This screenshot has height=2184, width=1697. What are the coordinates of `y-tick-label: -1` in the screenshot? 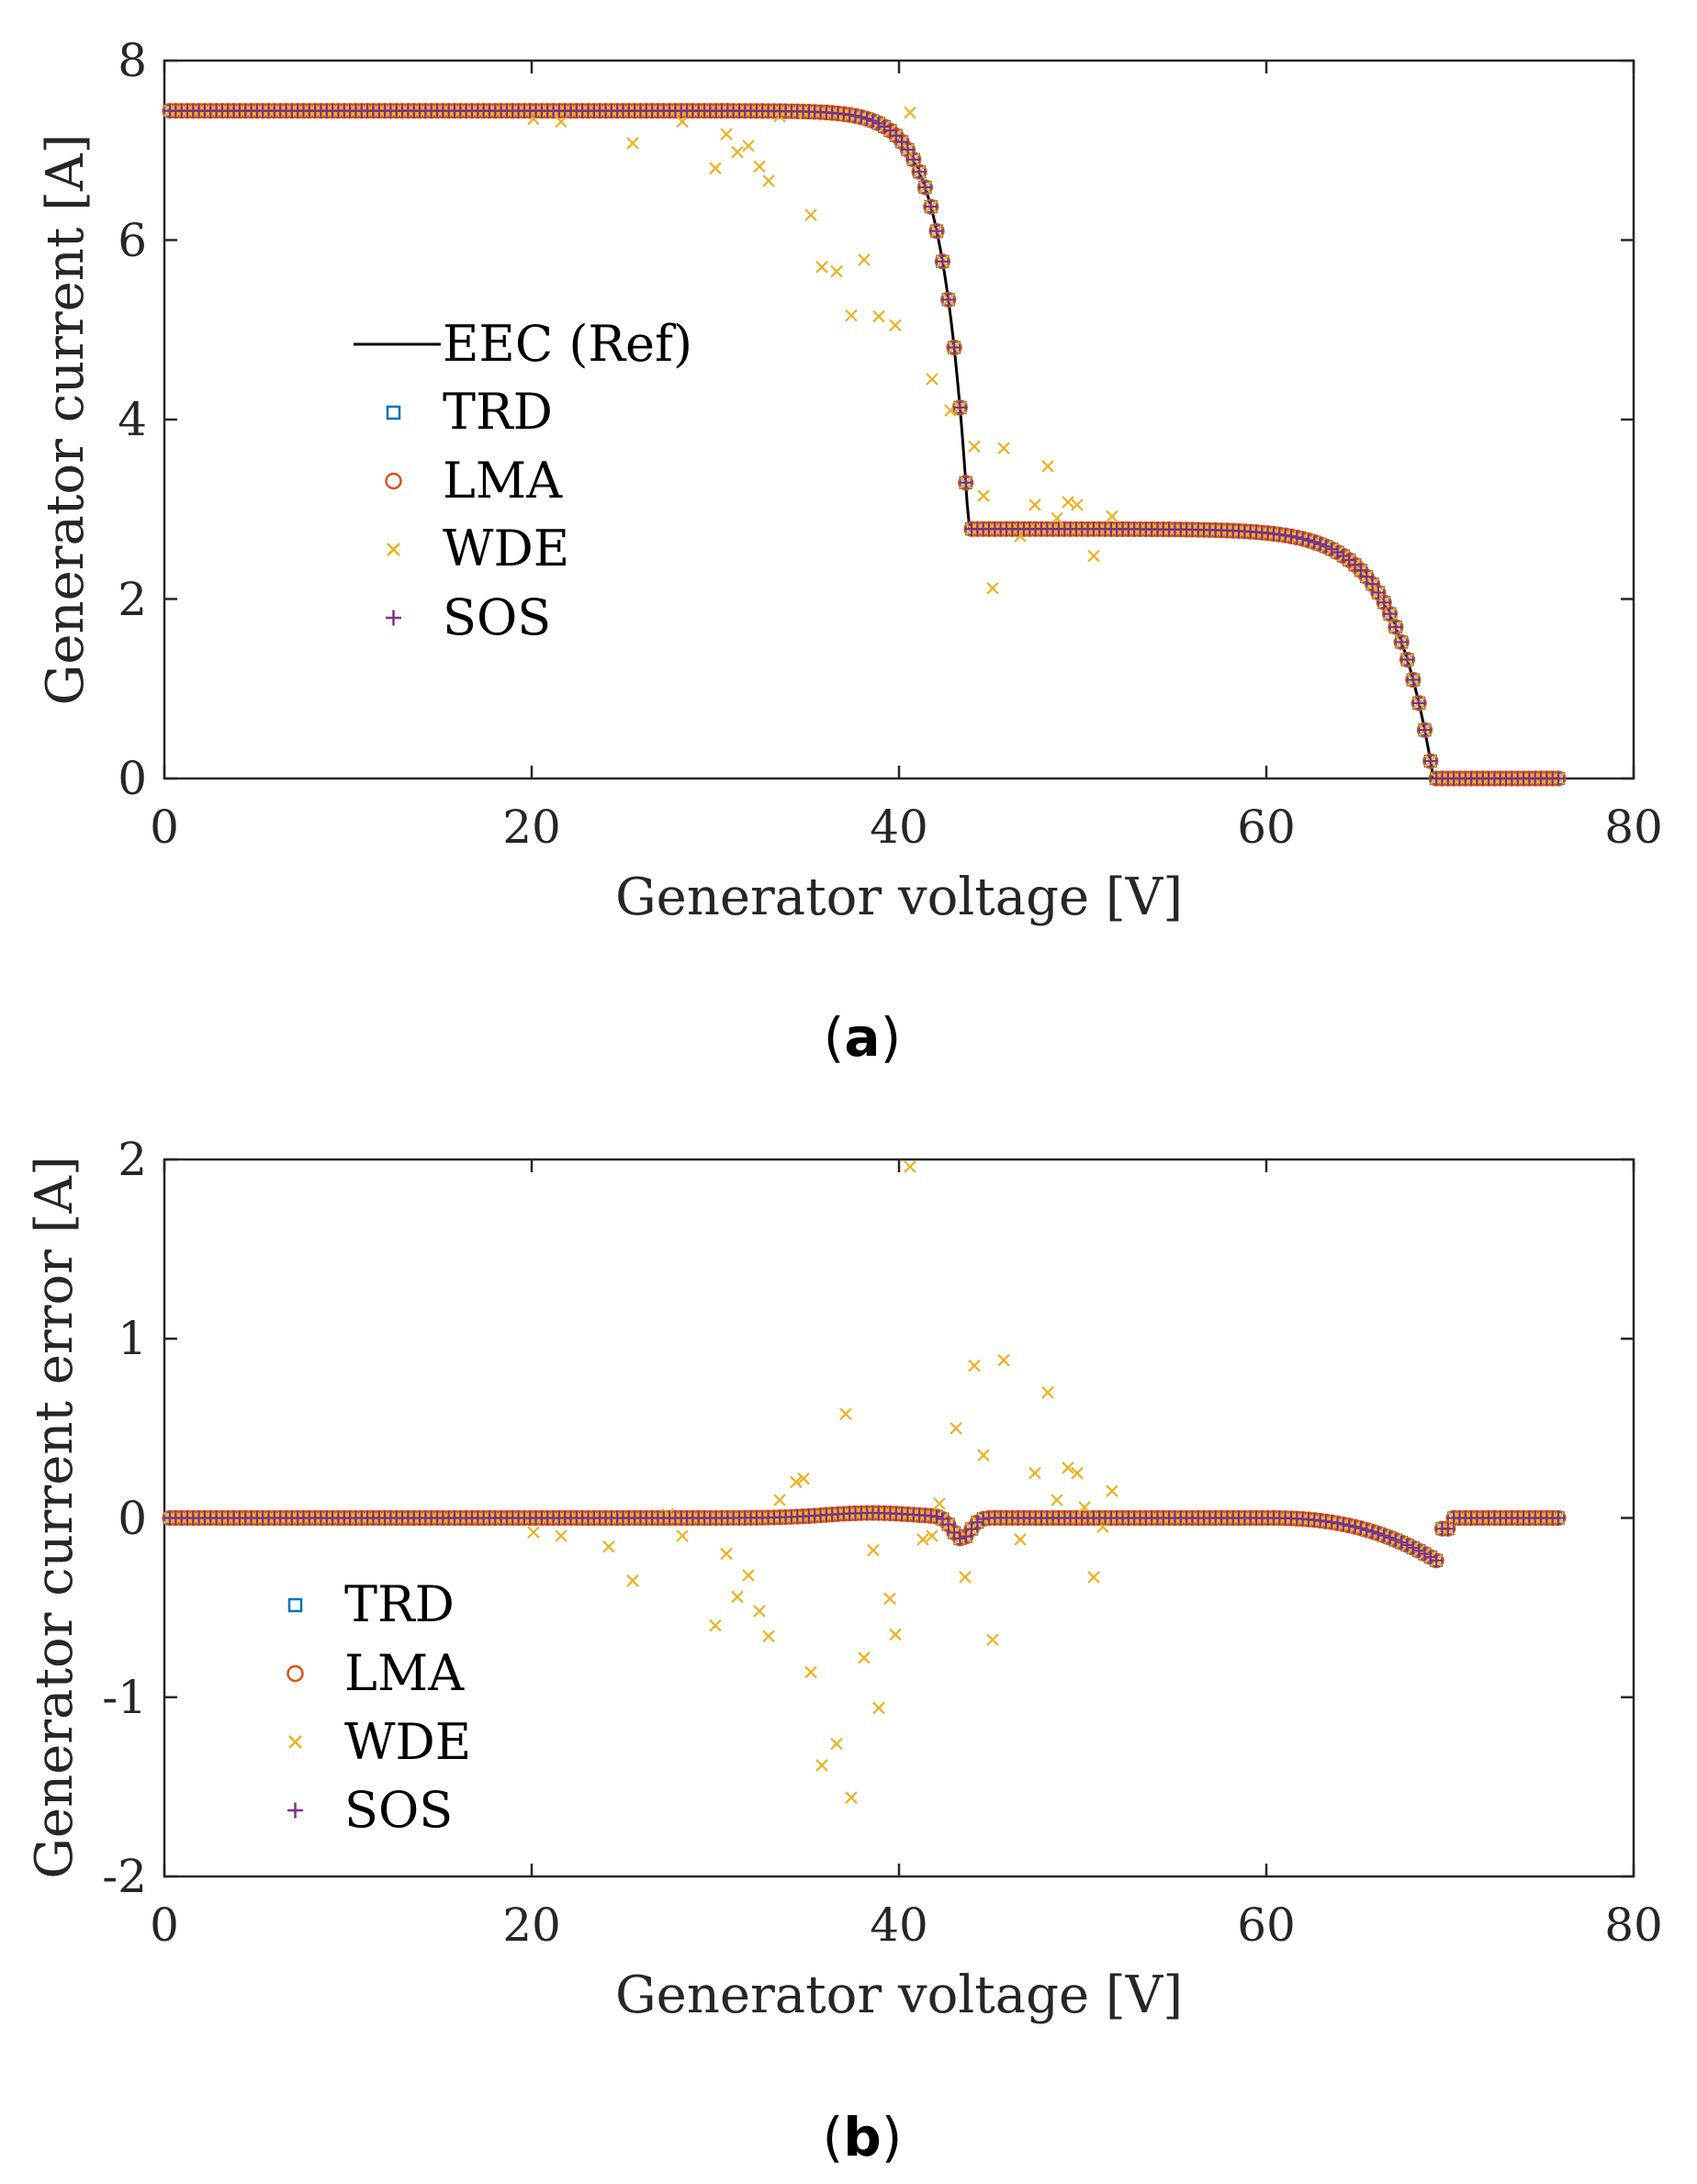 It's located at (125, 1697).